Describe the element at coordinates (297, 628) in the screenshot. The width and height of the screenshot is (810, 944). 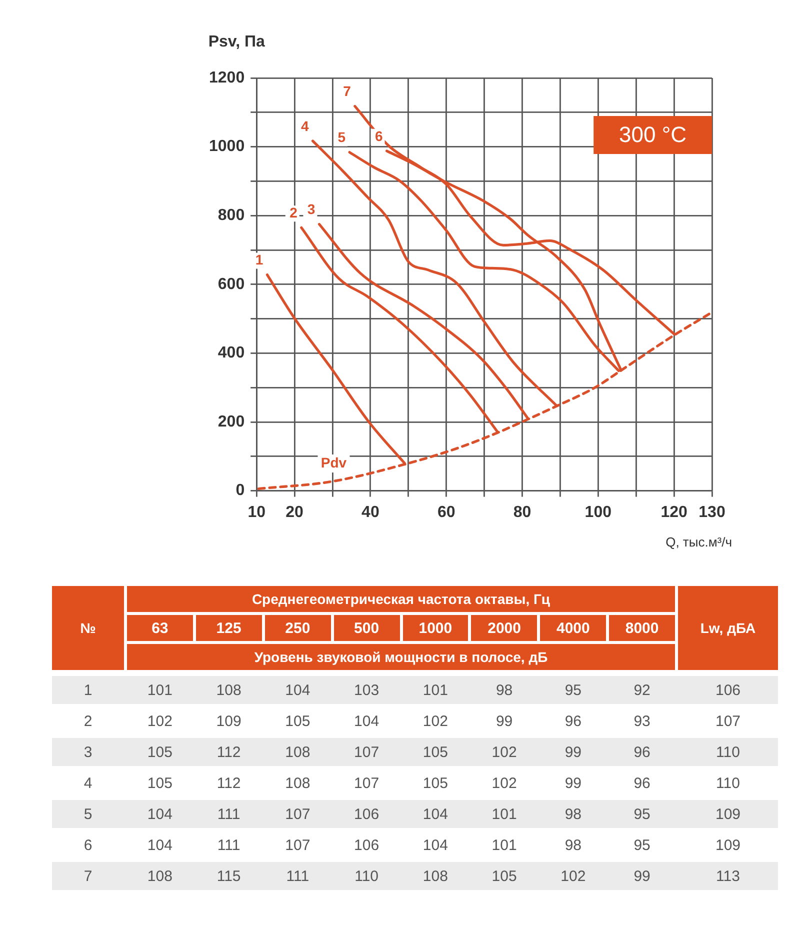
I see `x-tick-label: 250` at that location.